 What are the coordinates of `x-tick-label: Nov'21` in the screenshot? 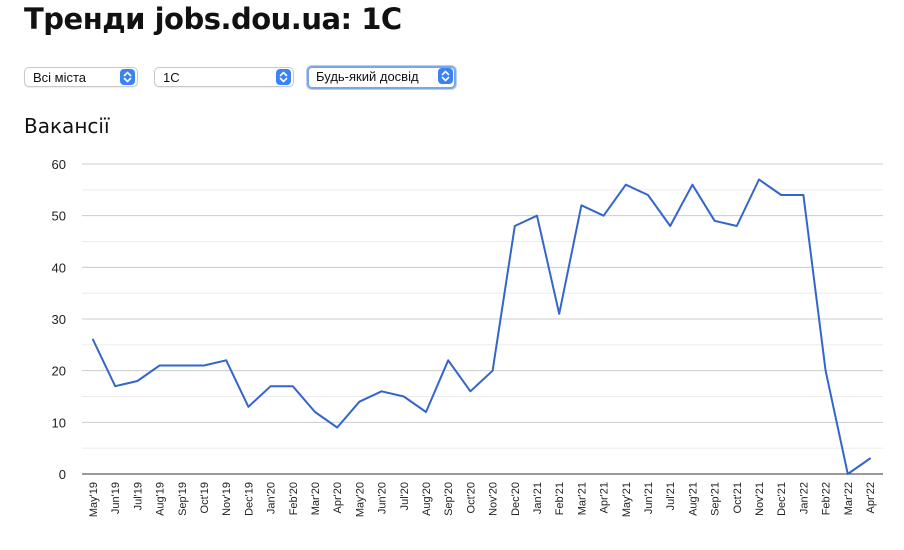 It's located at (760, 499).